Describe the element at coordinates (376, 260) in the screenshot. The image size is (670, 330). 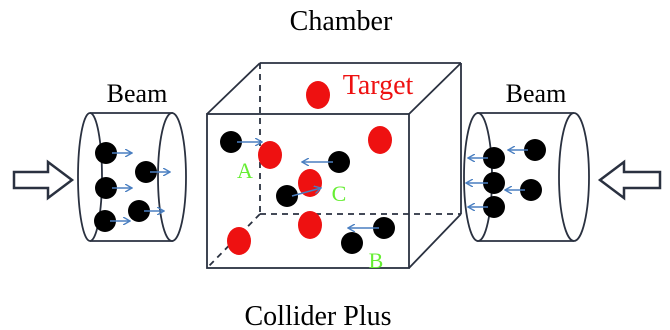
I see `collision-label-b: B` at that location.